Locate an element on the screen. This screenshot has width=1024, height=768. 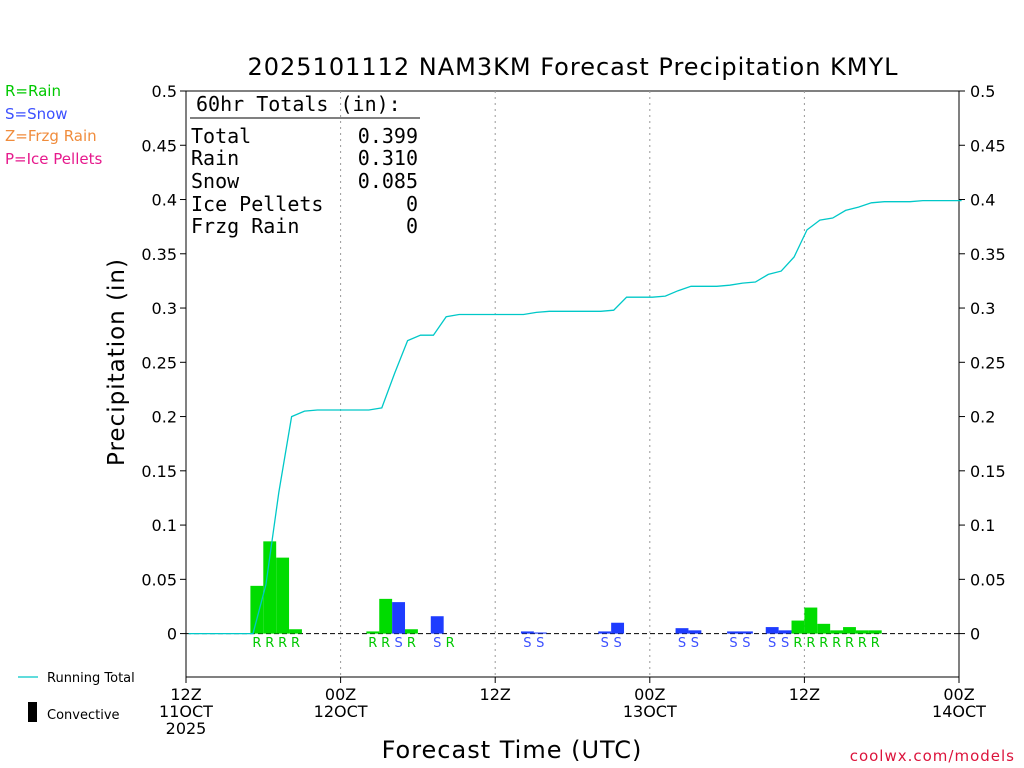
y-tick-label-left: 0.15 is located at coordinates (159, 471).